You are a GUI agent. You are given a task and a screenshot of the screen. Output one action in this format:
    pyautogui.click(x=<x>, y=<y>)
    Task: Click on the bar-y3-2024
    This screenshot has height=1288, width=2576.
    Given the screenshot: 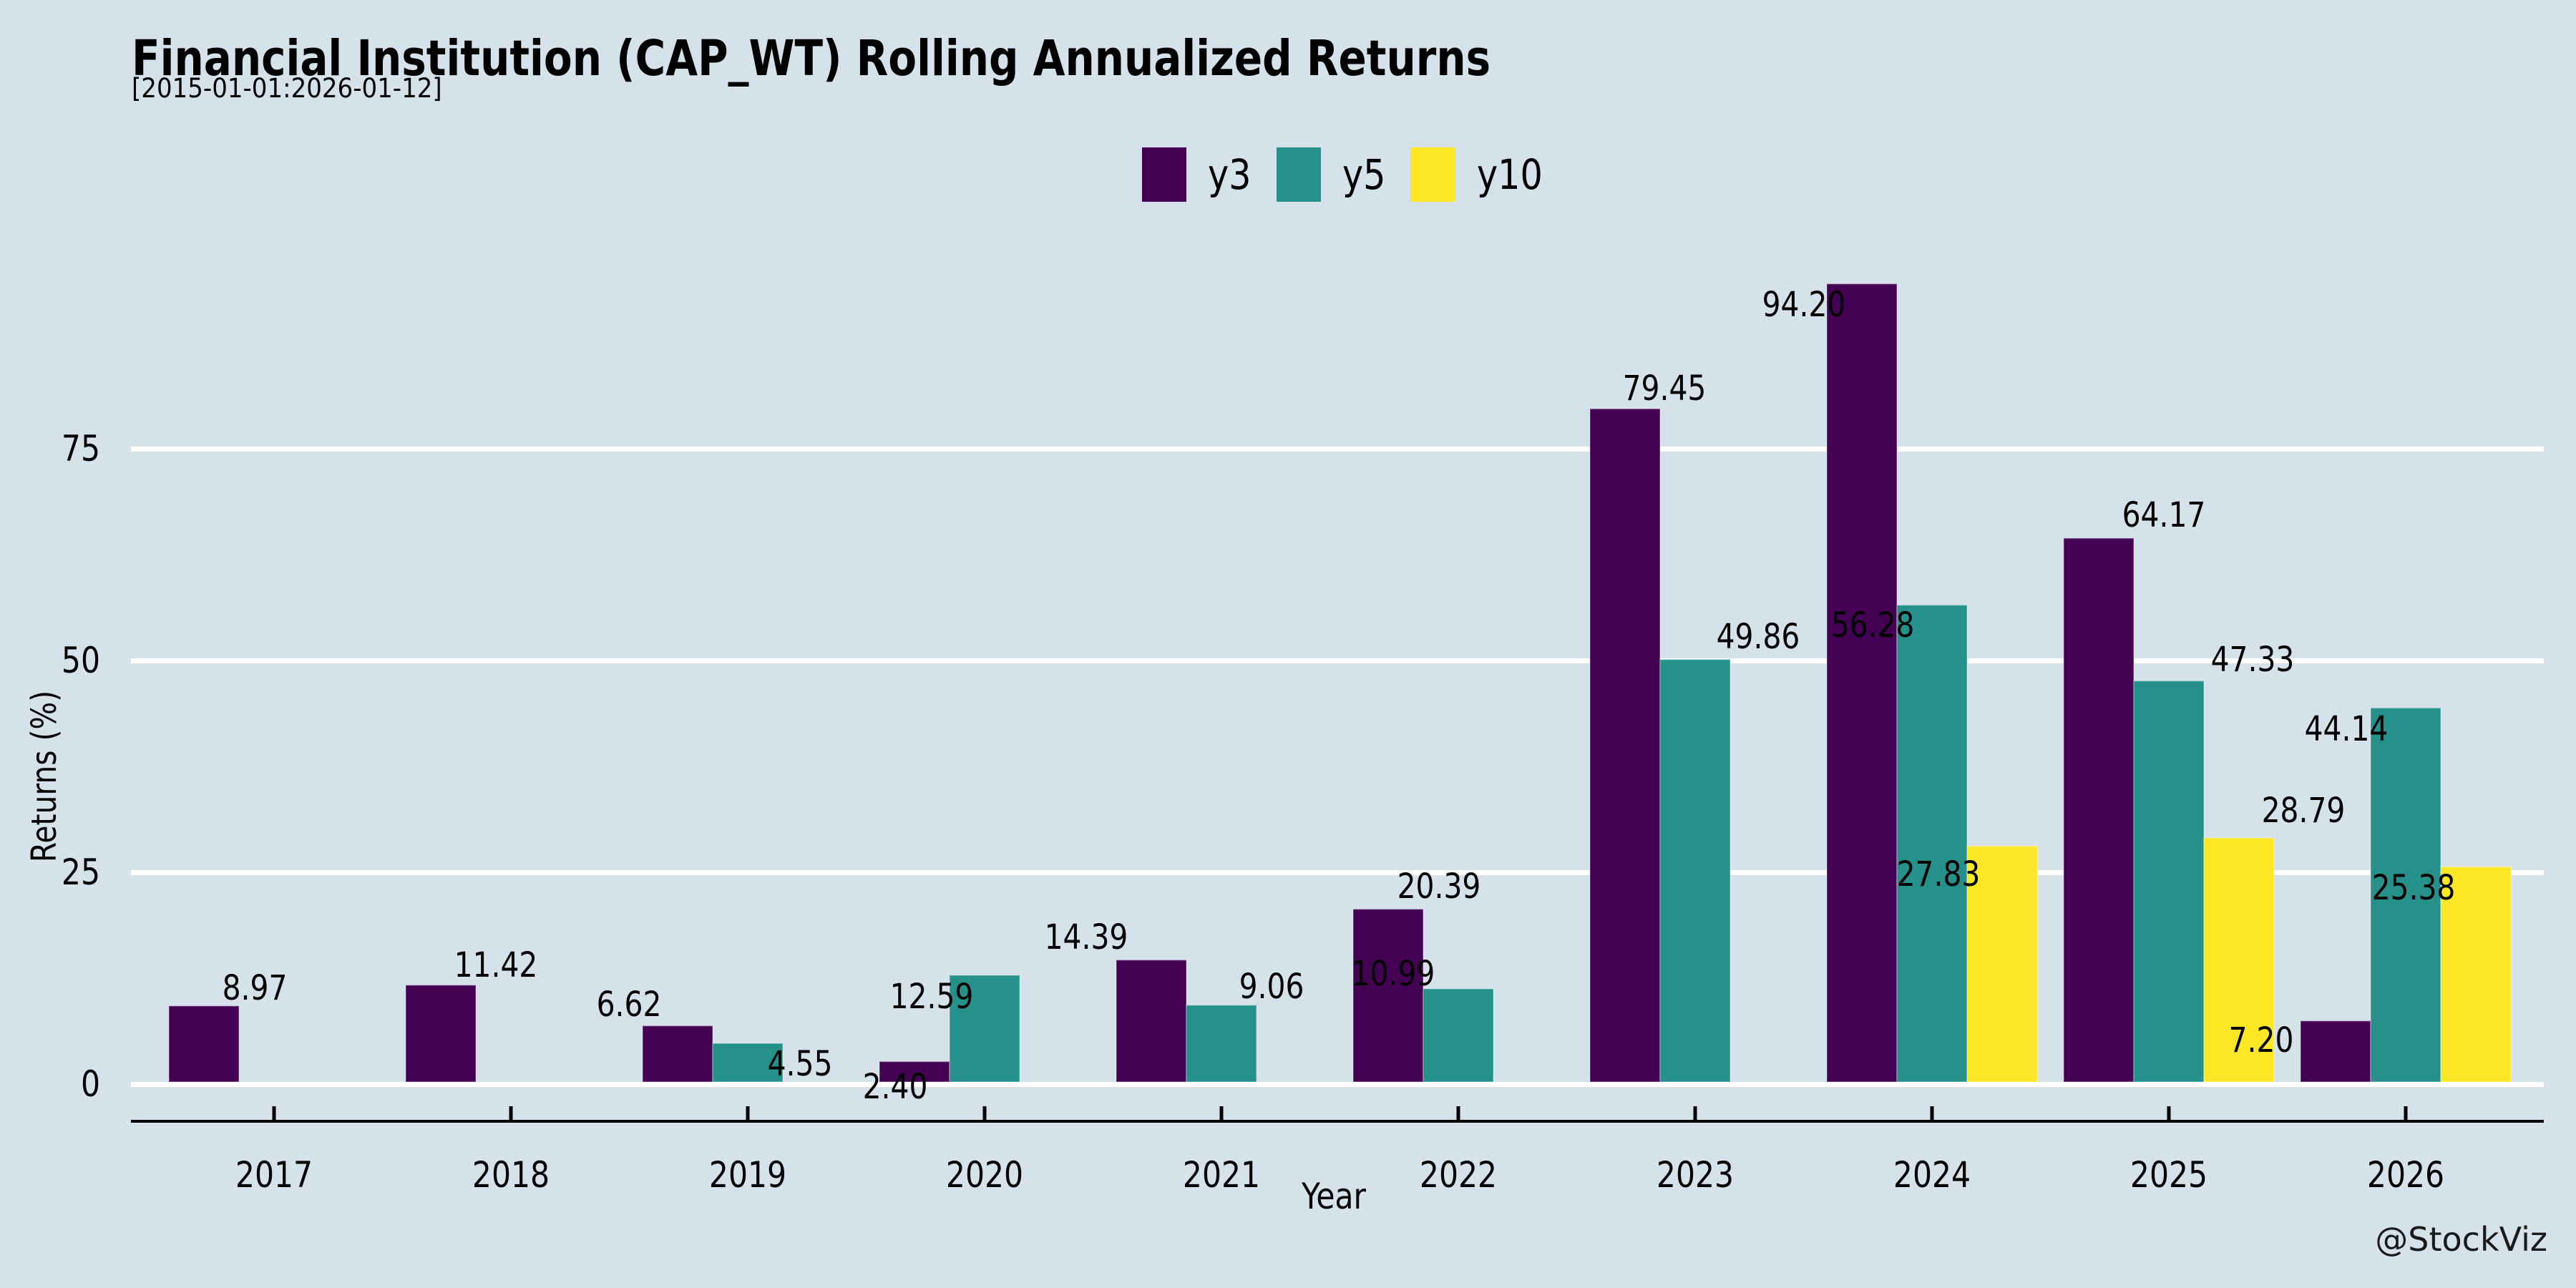 What is the action you would take?
    pyautogui.click(x=1862, y=683)
    